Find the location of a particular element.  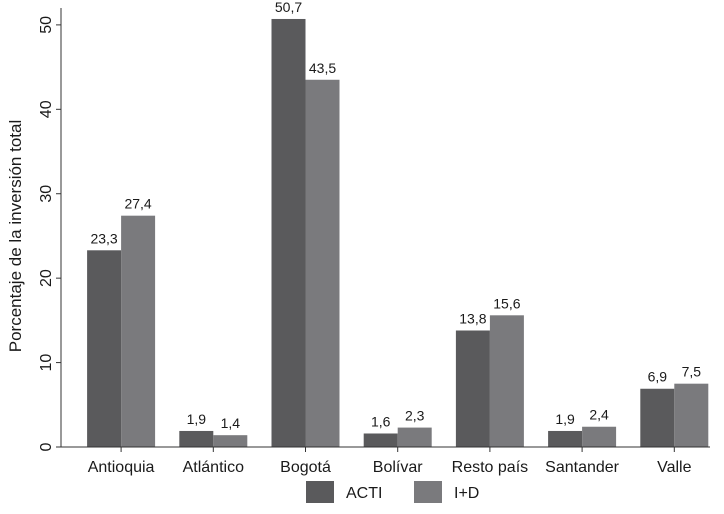

category-label: Valle is located at coordinates (674, 467).